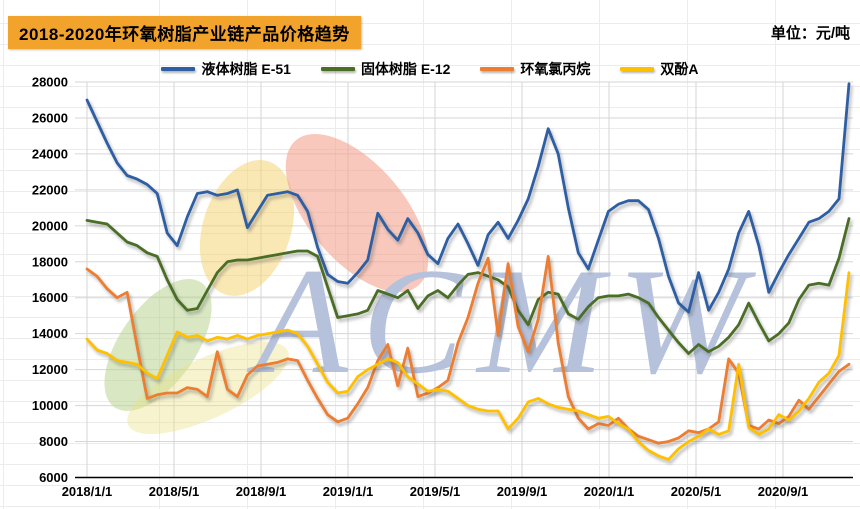 This screenshot has height=509, width=860. I want to click on x-tick-label: 2018/9/1, so click(261, 491).